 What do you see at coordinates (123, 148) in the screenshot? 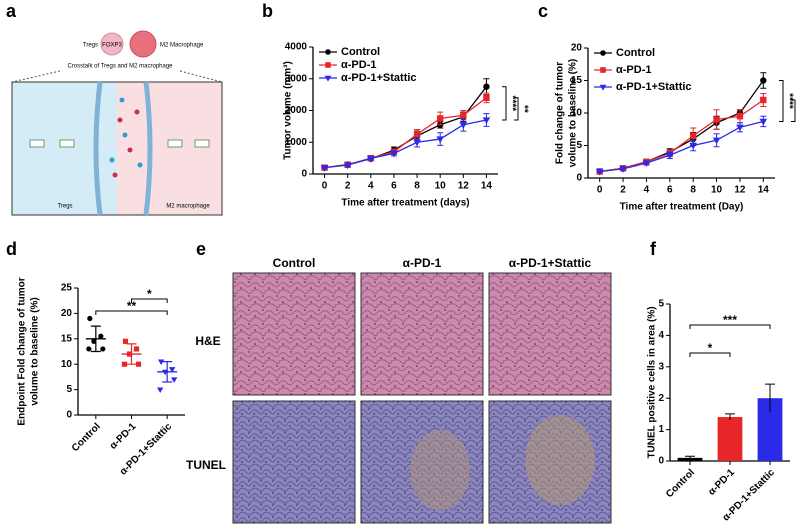
I see `membrane` at bounding box center [123, 148].